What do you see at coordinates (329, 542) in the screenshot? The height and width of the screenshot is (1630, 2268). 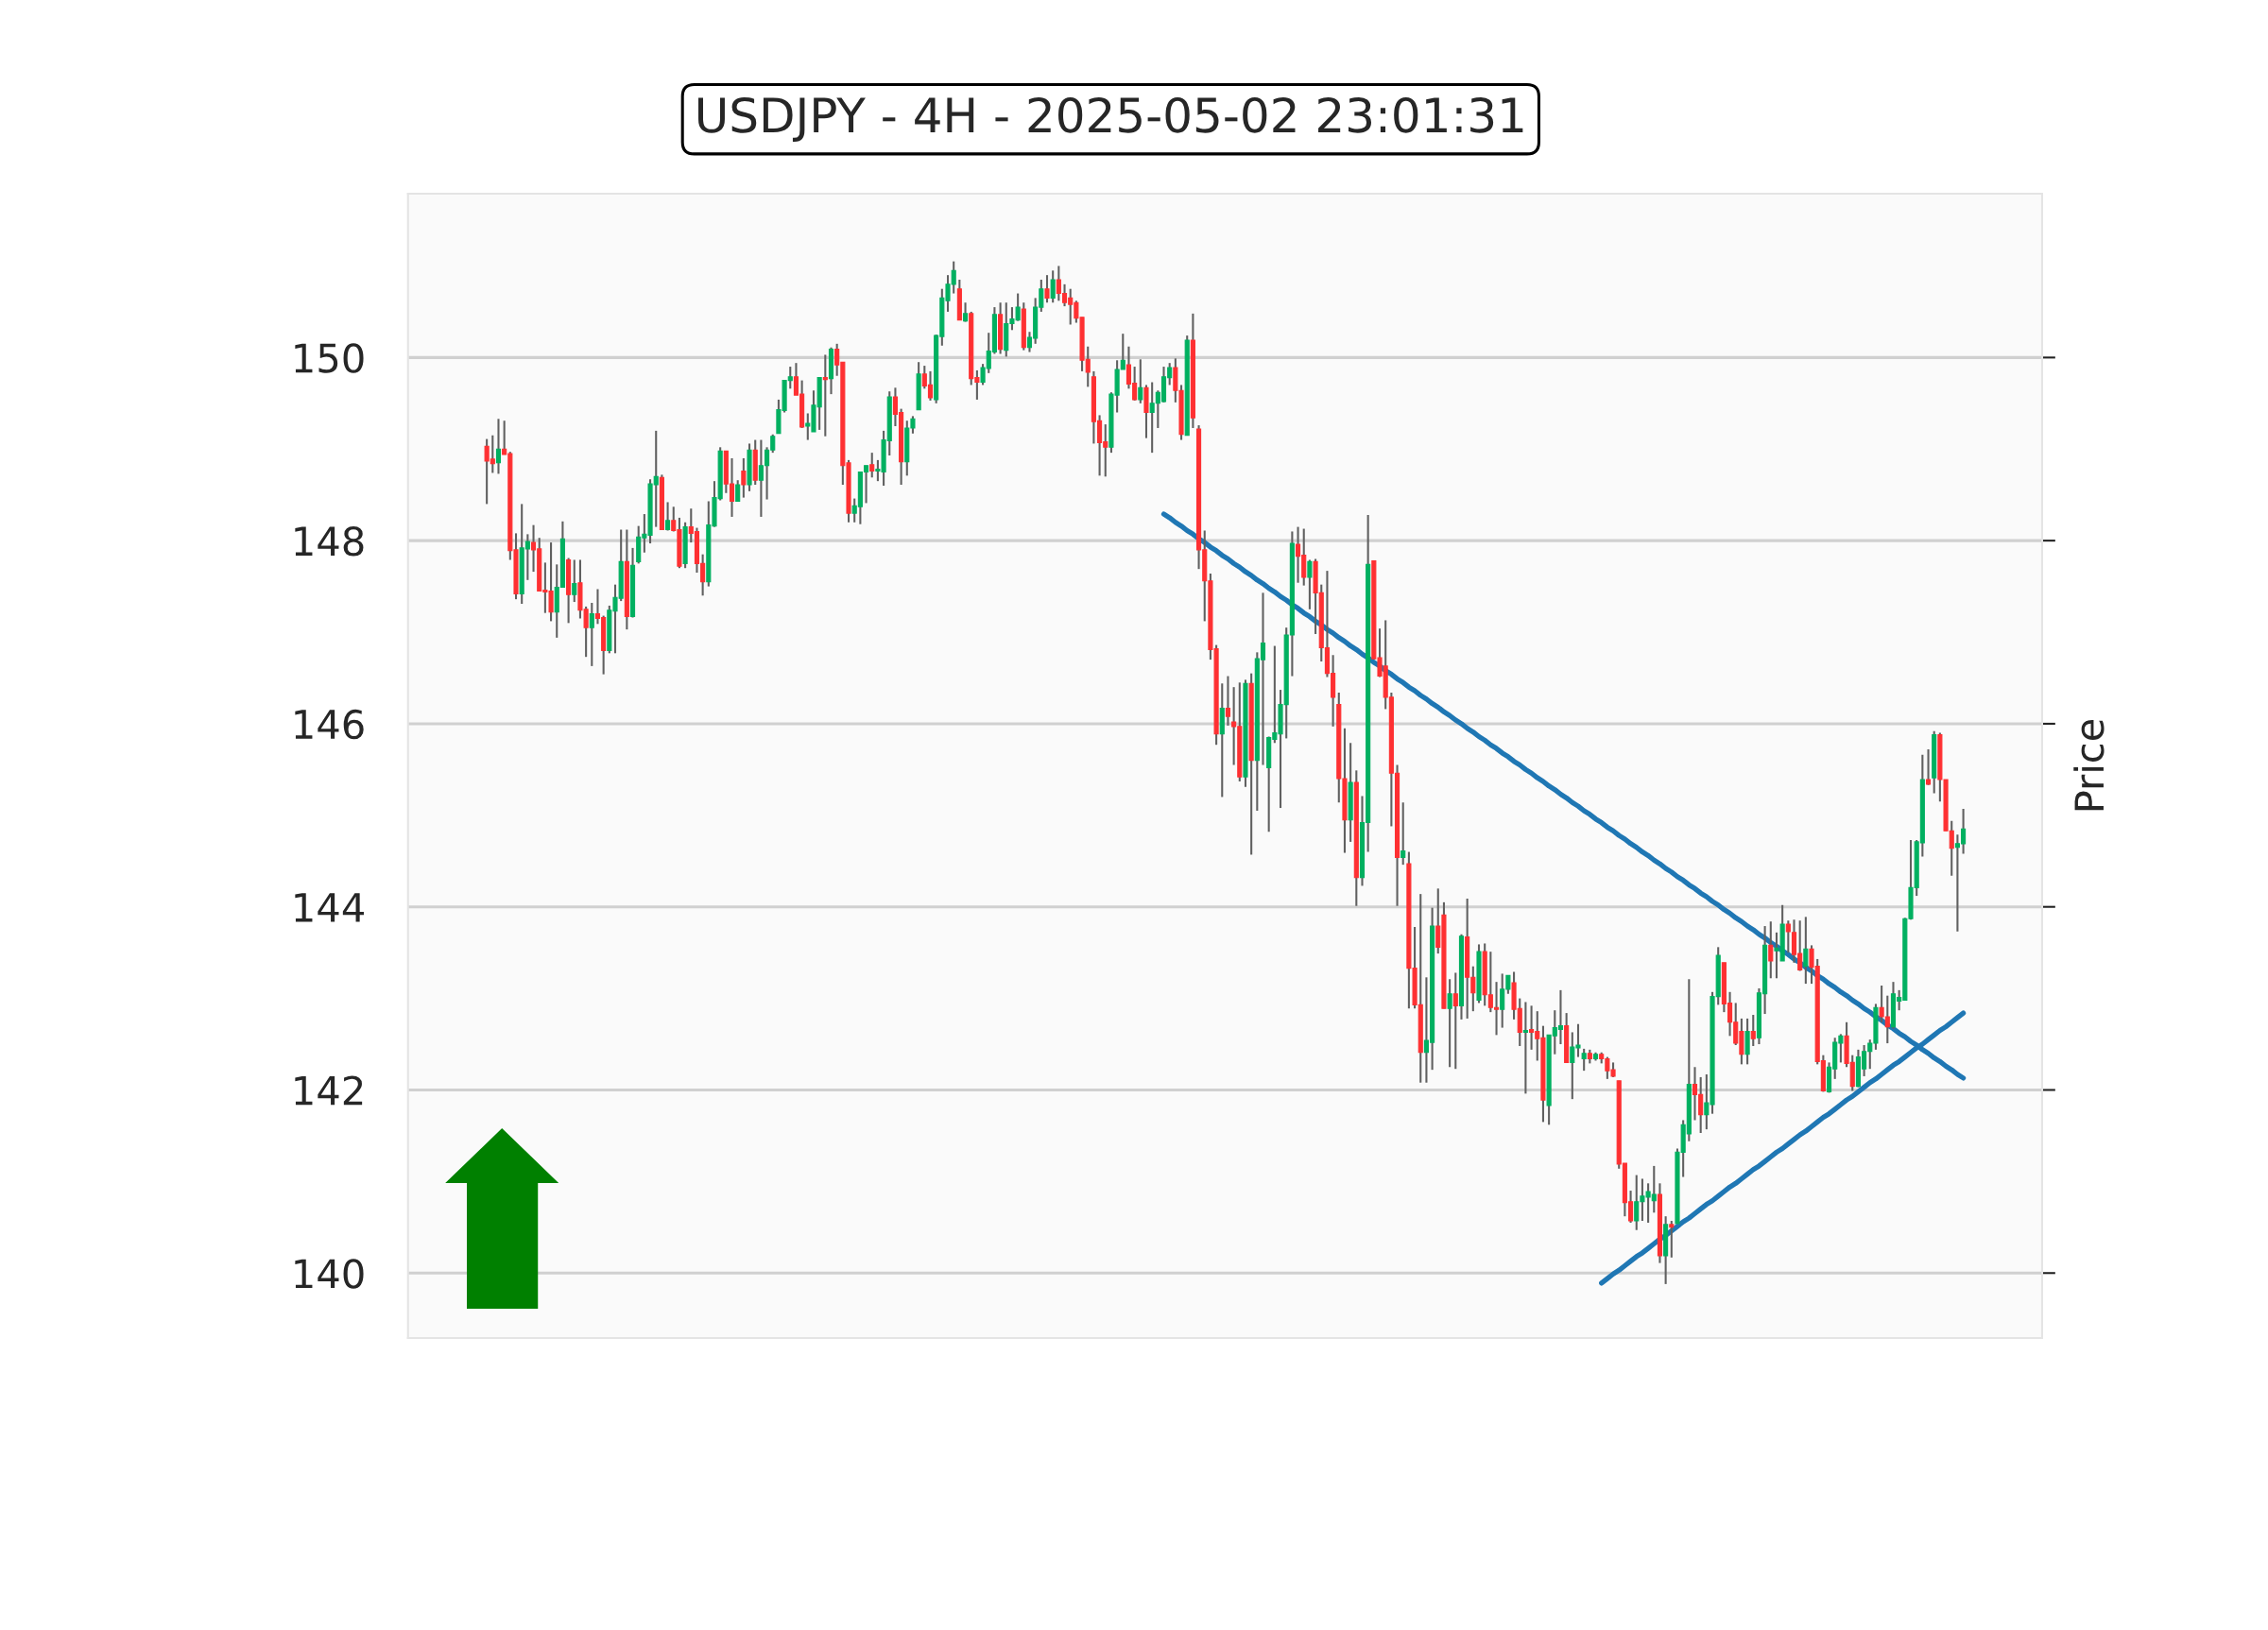 I see `y-tick-label: 148` at bounding box center [329, 542].